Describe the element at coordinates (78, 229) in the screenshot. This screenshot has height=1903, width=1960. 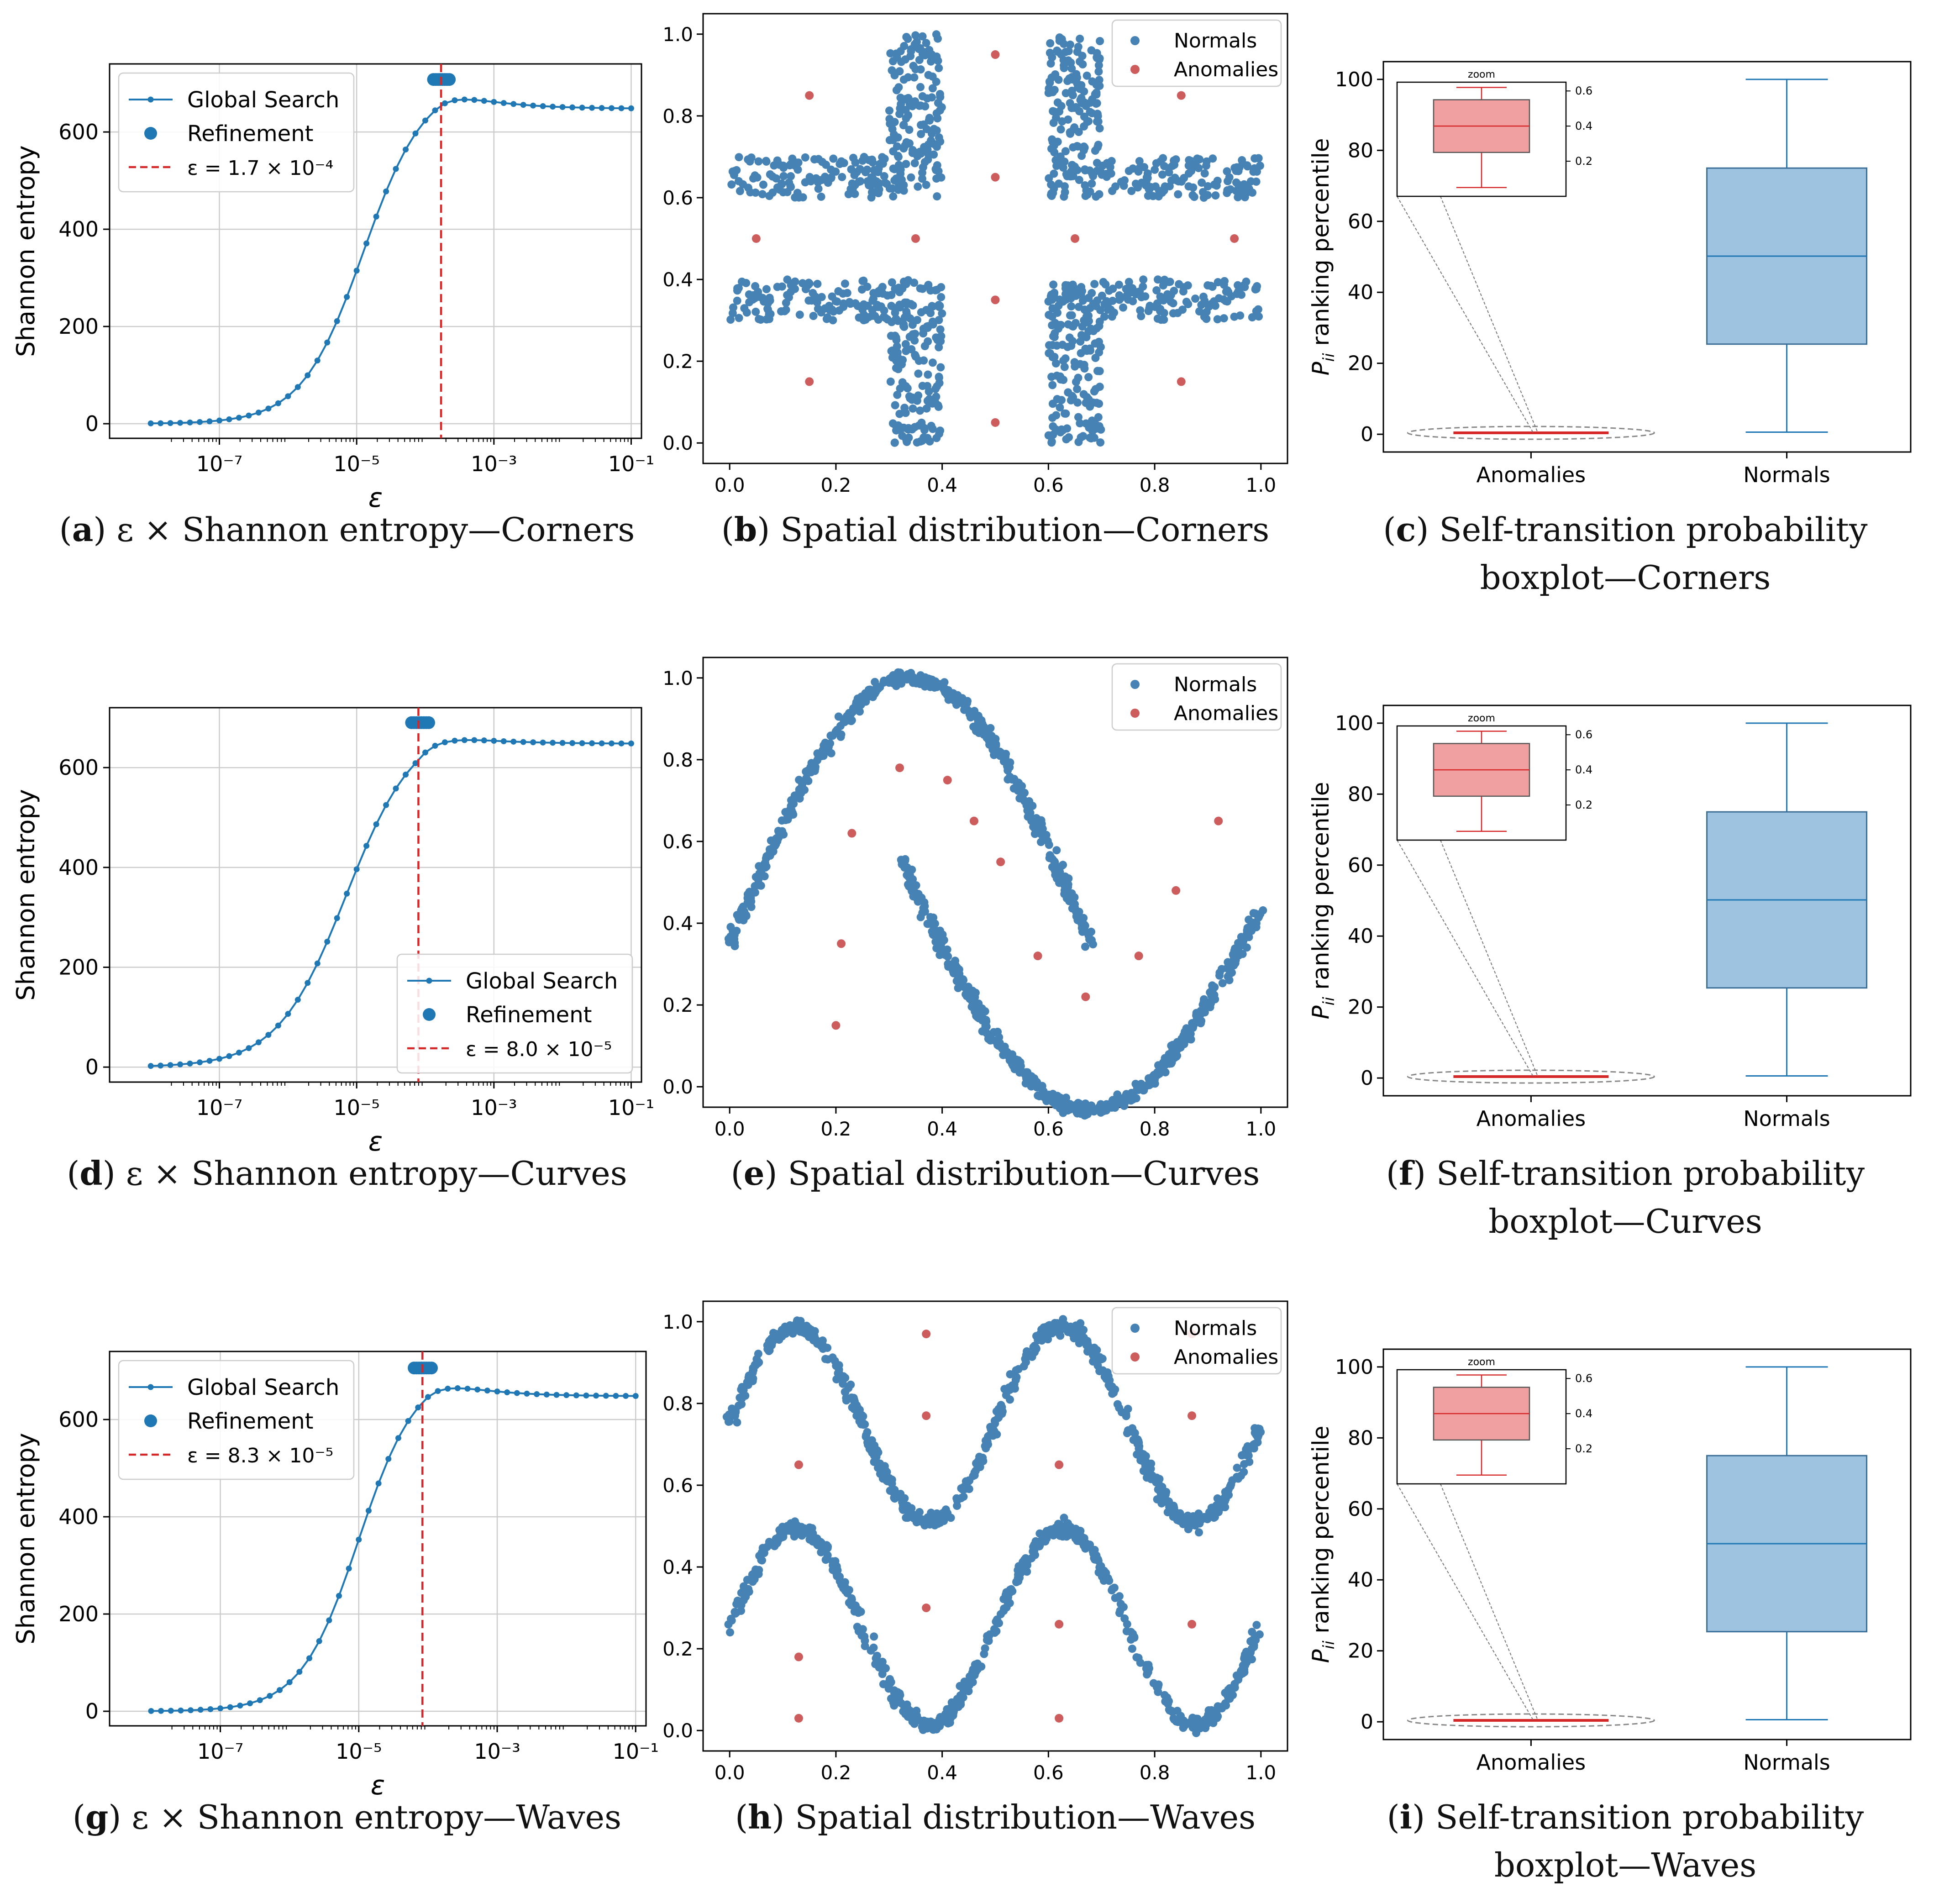
I see `y-tick-label: 400` at that location.